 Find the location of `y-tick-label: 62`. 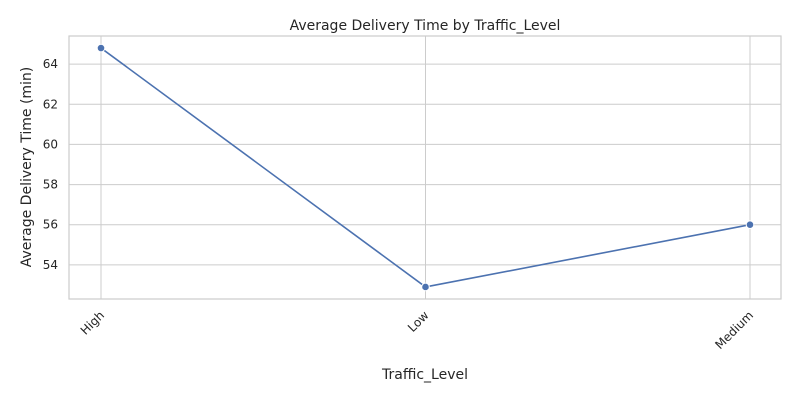

y-tick-label: 62 is located at coordinates (50, 104).